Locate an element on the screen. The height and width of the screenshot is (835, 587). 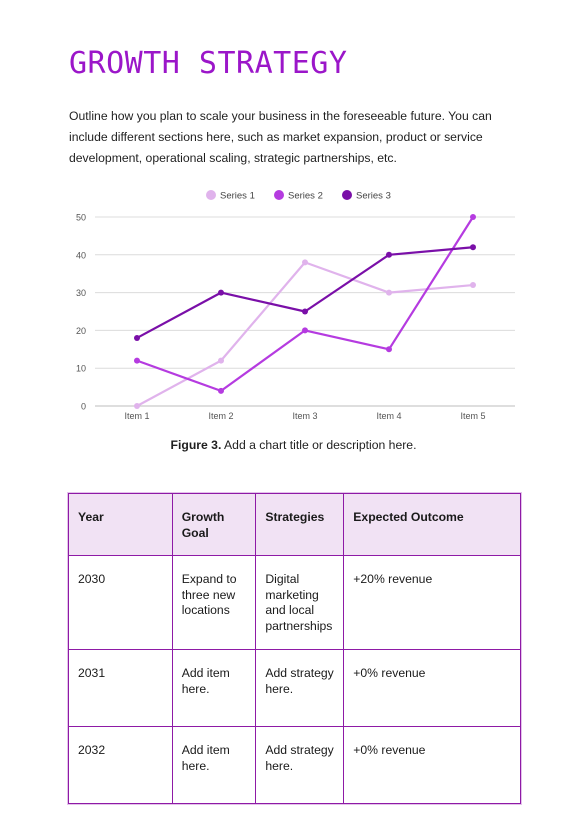
cell-year: 2031 is located at coordinates (120, 688).